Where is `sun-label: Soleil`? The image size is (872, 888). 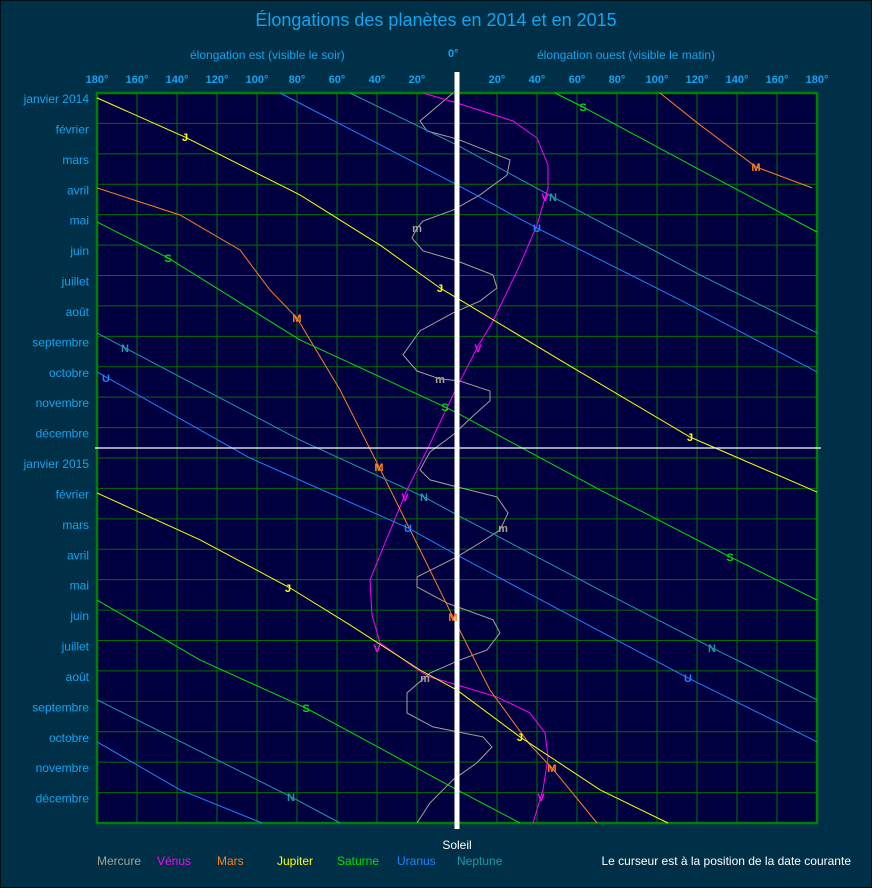 sun-label: Soleil is located at coordinates (457, 845).